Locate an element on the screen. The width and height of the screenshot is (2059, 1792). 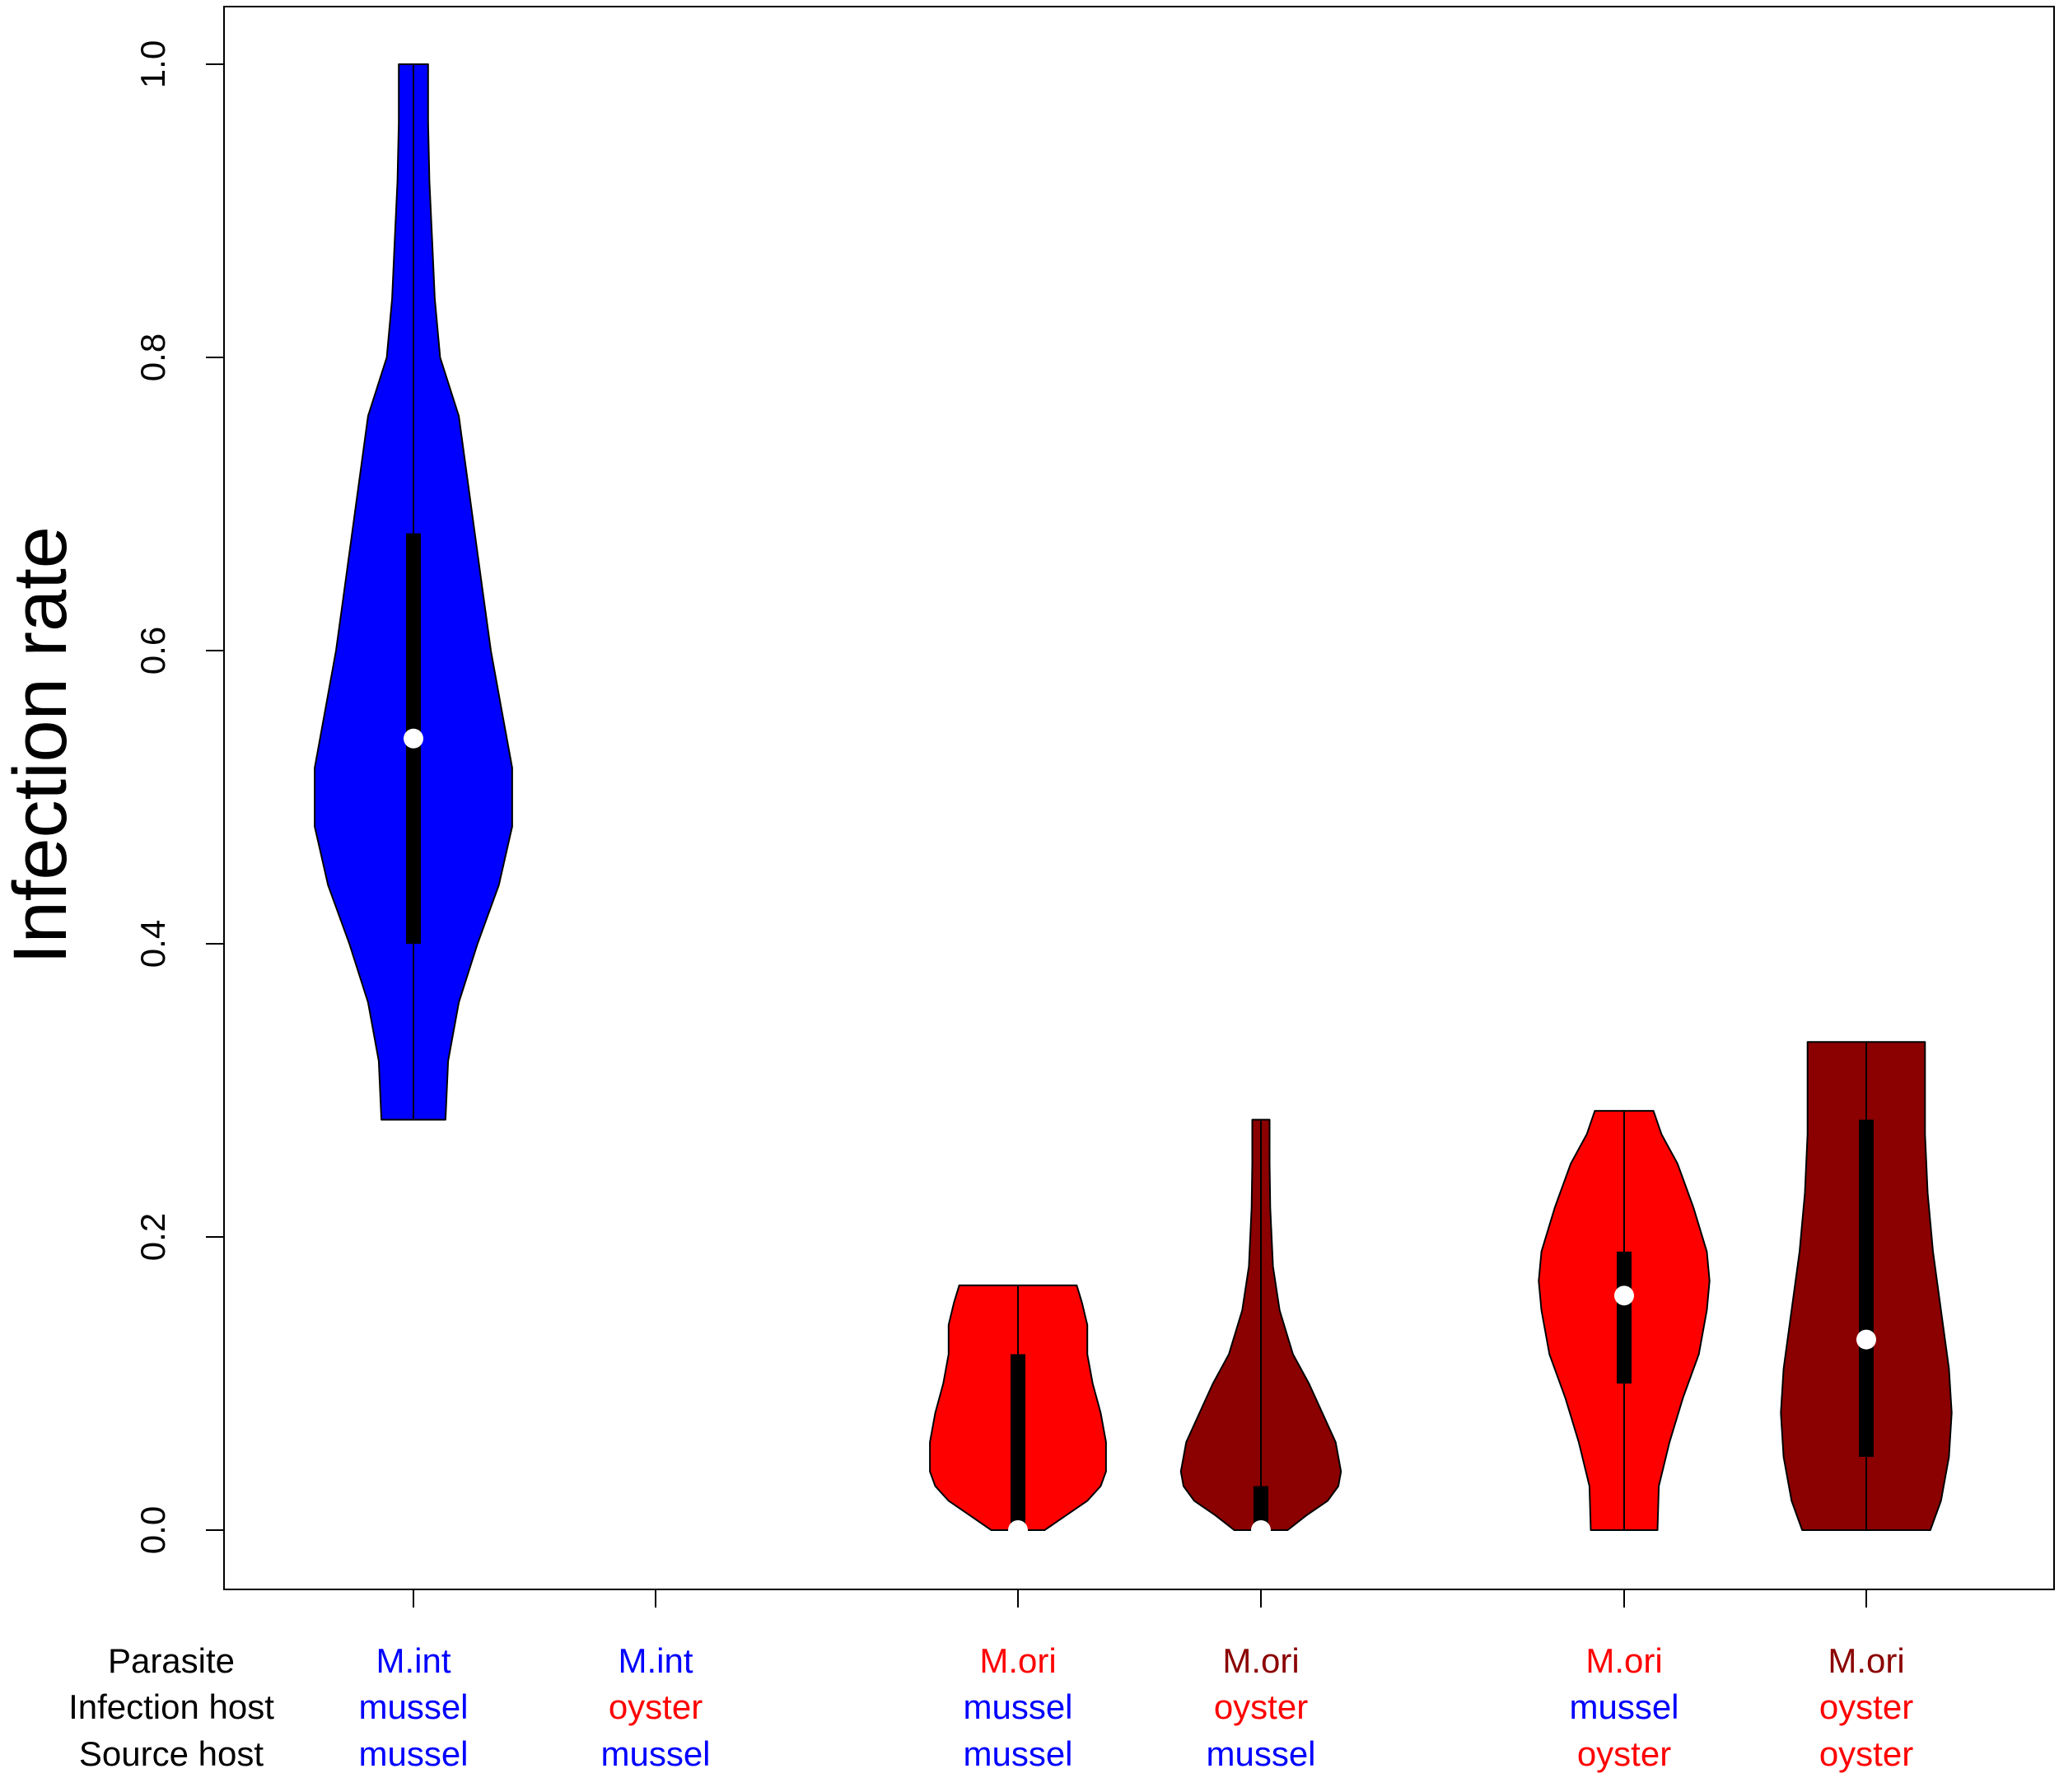
y-tick-label: 0.6 is located at coordinates (152, 650).